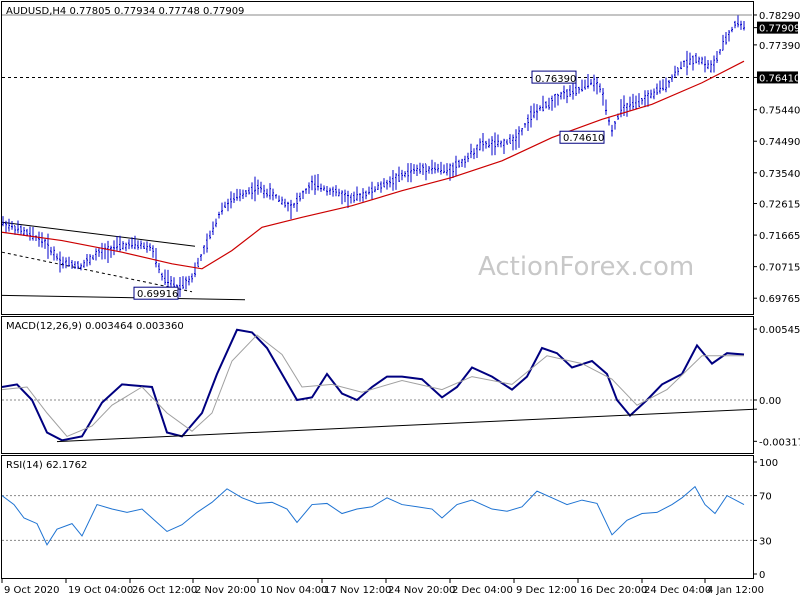  Describe the element at coordinates (765, 497) in the screenshot. I see `rsi-y-tick-label: 70` at that location.